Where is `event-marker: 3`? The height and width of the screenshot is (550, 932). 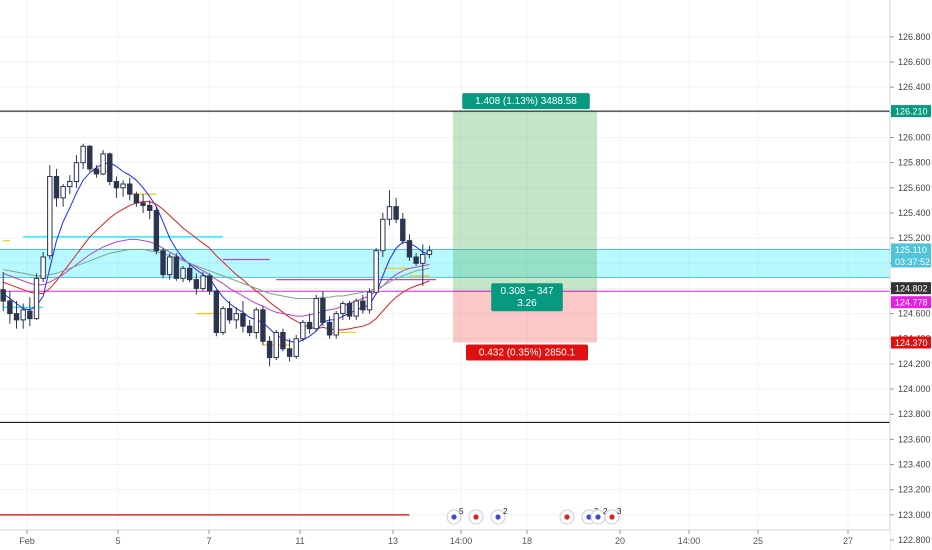 event-marker: 3 is located at coordinates (613, 516).